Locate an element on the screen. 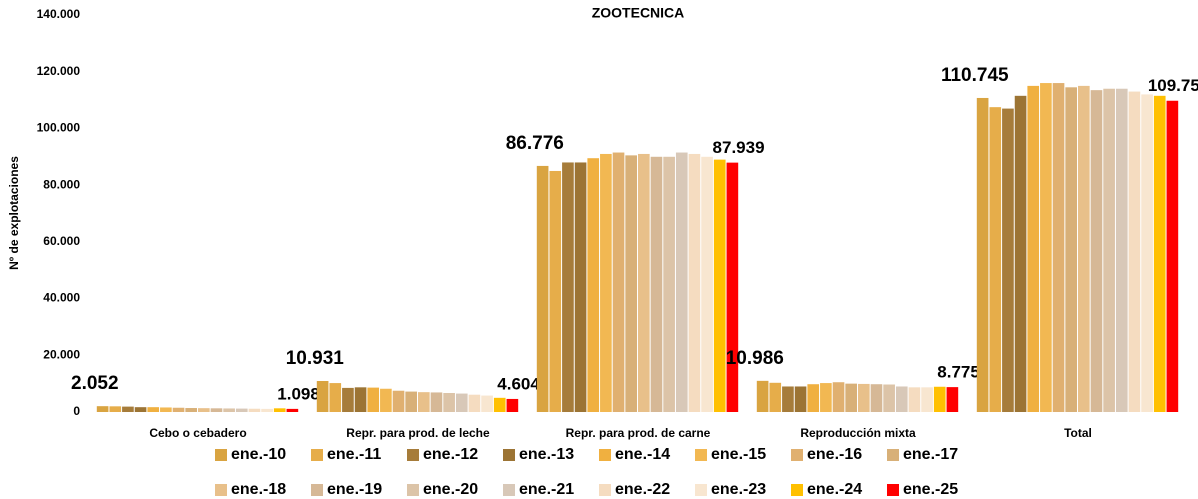 Image resolution: width=1198 pixels, height=499 pixels. y-tick-label: 0 is located at coordinates (76, 411).